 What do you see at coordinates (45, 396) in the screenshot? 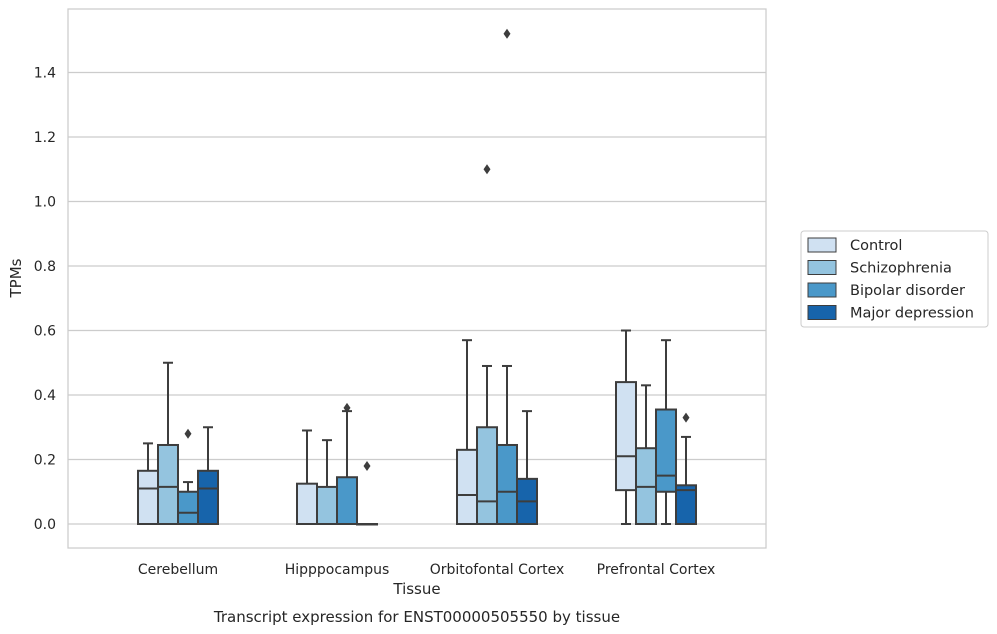
I see `y-tick-label: 0.4` at bounding box center [45, 396].